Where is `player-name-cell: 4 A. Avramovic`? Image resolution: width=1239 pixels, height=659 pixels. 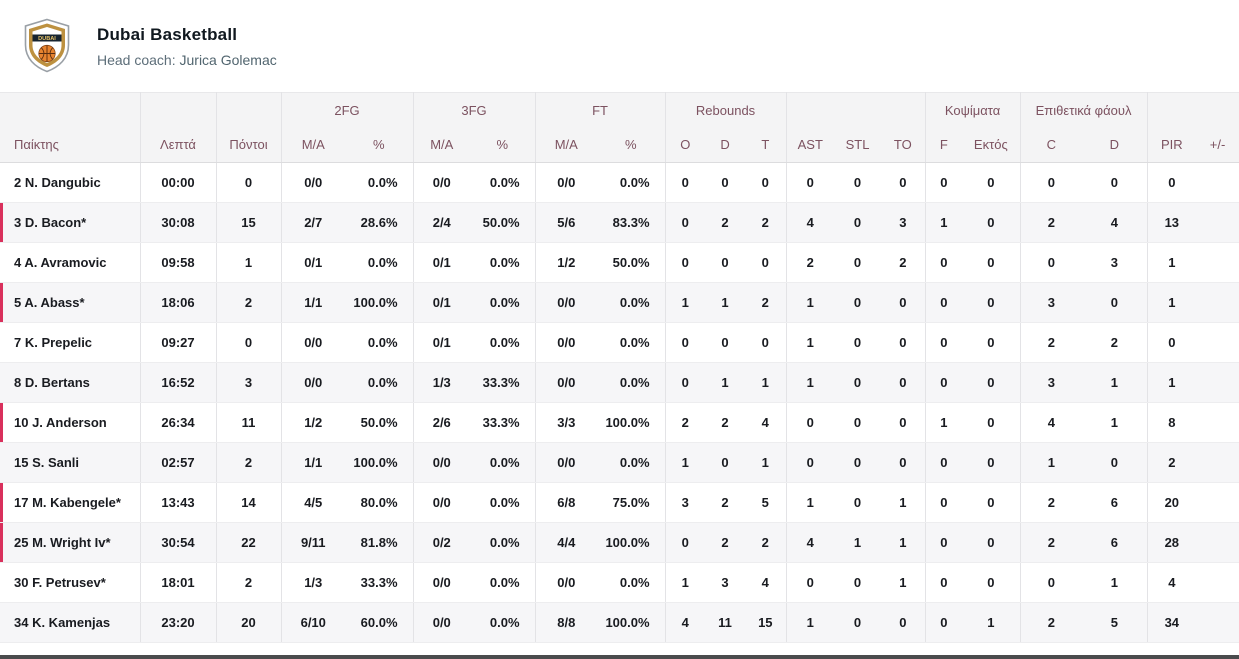 player-name-cell: 4 A. Avramovic is located at coordinates (70, 262).